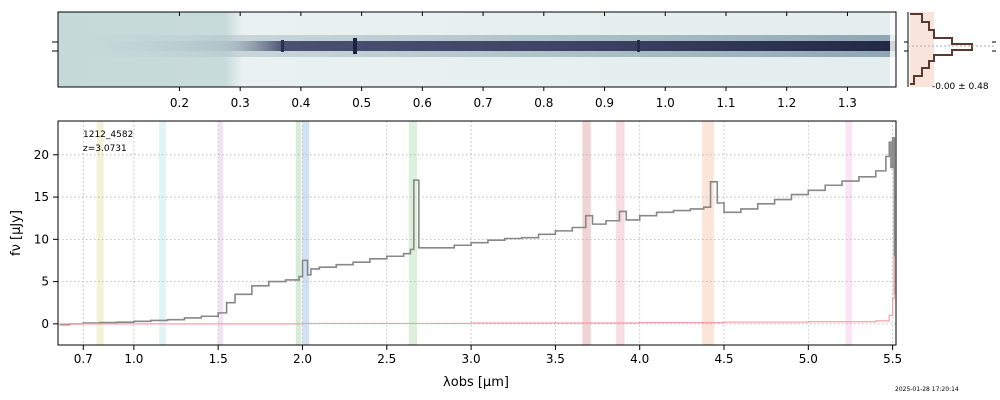 The height and width of the screenshot is (400, 1000). Describe the element at coordinates (808, 359) in the screenshot. I see `x-tick-label: 5.0` at that location.